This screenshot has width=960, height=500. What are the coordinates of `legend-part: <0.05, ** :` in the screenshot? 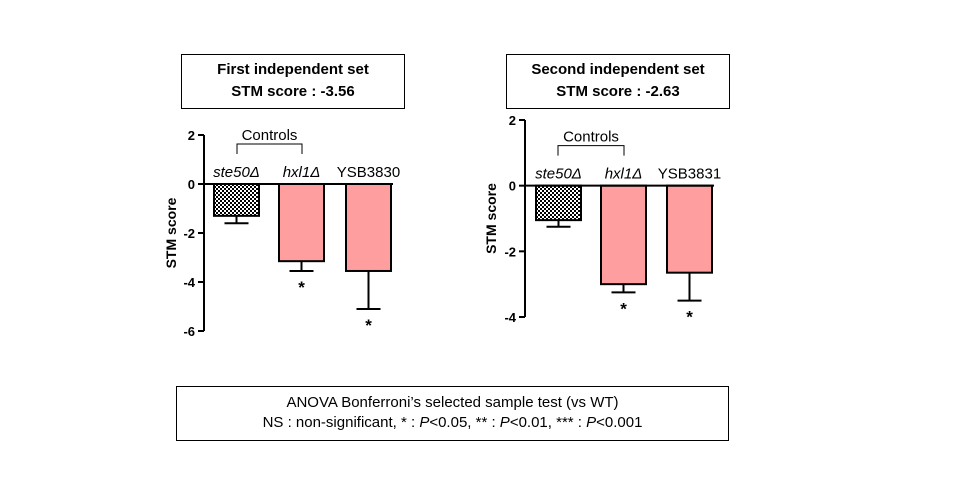 It's located at (464, 422).